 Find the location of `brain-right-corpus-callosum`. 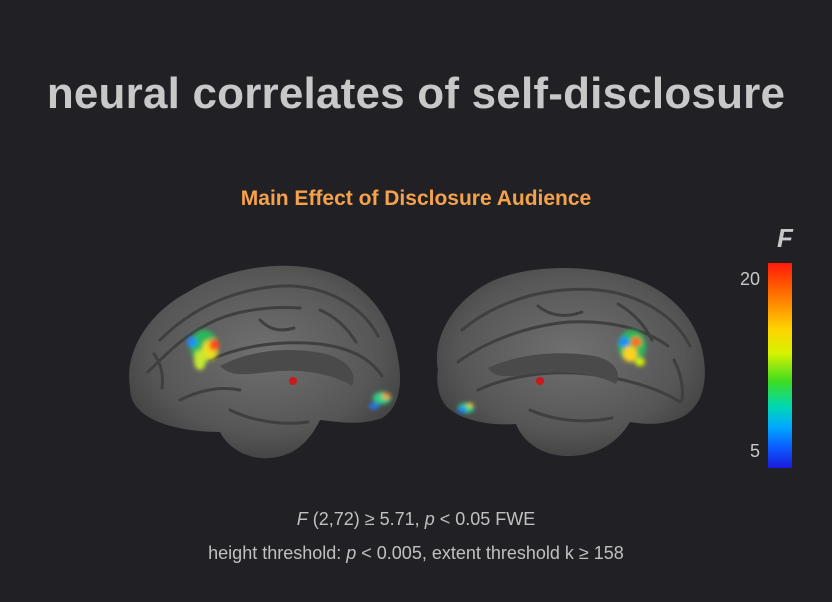

brain-right-corpus-callosum is located at coordinates (553, 368).